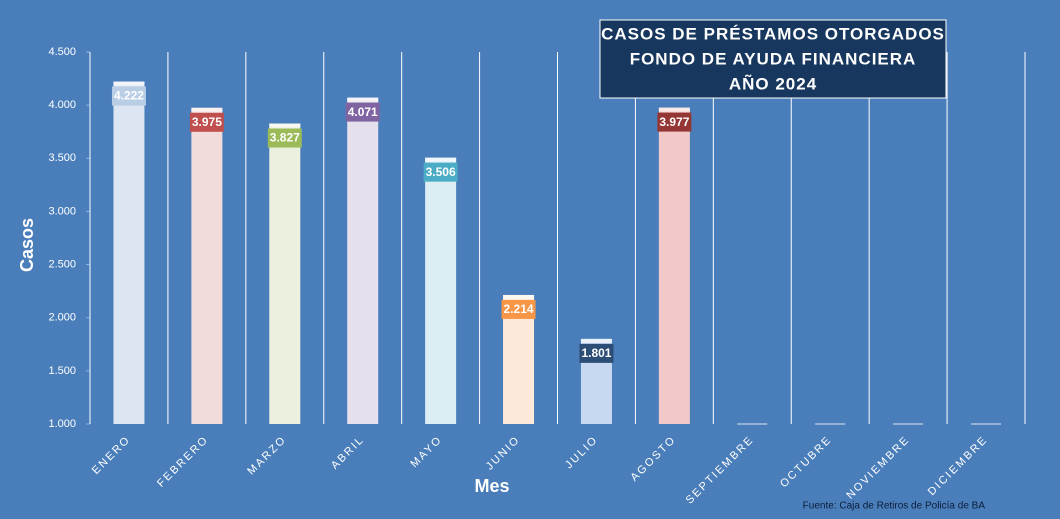  I want to click on chart-title: CASOS DE PRÉSTAMOS OTORGADOS, so click(773, 33).